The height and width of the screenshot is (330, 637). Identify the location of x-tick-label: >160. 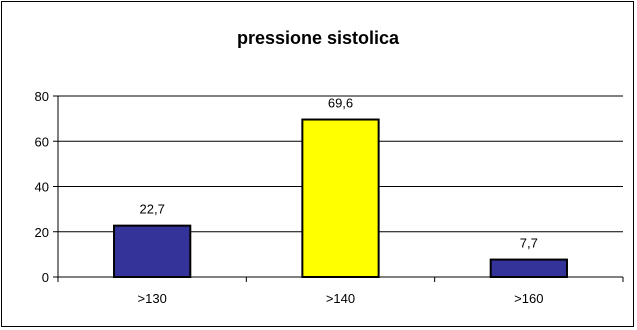
(528, 298).